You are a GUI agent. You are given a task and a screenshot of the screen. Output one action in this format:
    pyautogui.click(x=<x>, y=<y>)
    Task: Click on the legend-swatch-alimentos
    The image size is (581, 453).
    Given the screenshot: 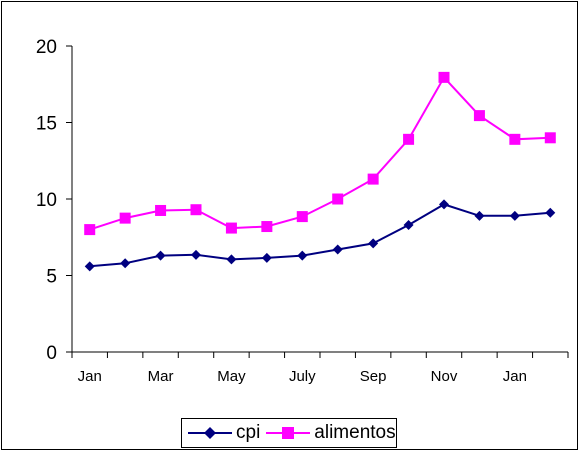 What is the action you would take?
    pyautogui.click(x=288, y=433)
    